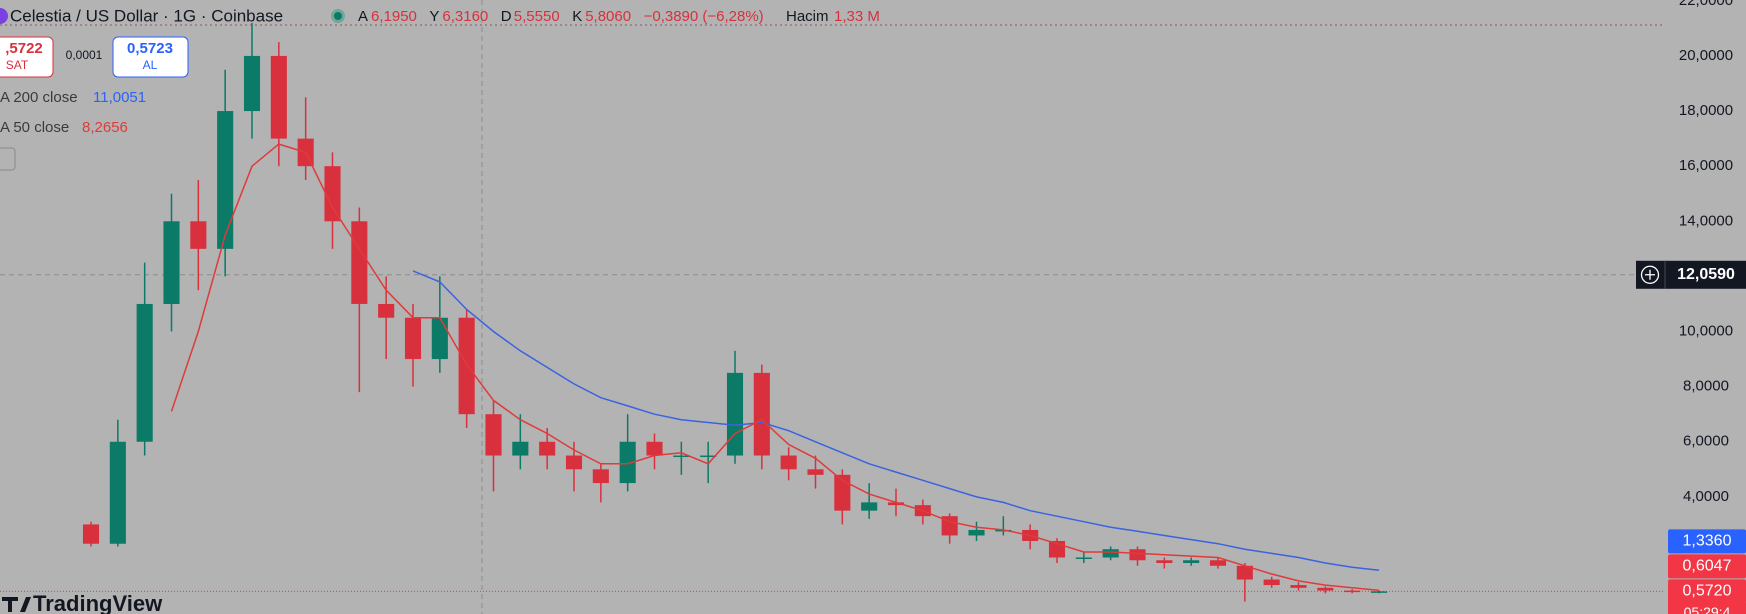 The image size is (1746, 614). I want to click on countdown: 05:29:4, so click(1707, 609).